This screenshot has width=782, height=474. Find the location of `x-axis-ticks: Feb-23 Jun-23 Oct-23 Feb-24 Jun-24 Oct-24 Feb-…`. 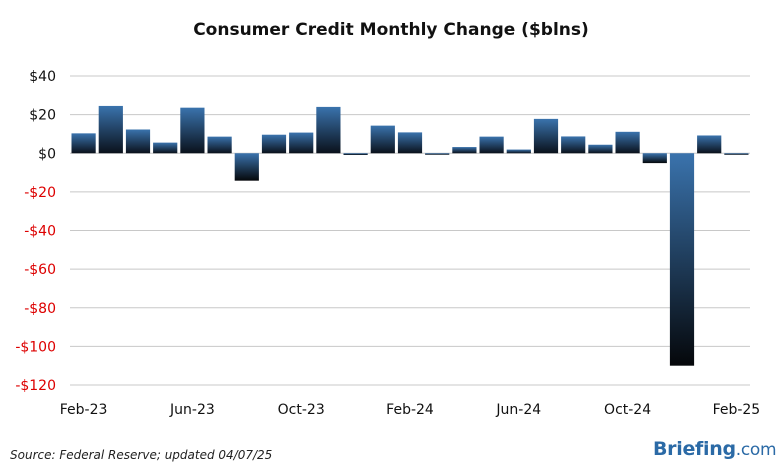

x-axis-ticks: Feb-23 Jun-23 Oct-23 Feb-24 Jun-24 Oct-24 Feb-… is located at coordinates (410, 410).